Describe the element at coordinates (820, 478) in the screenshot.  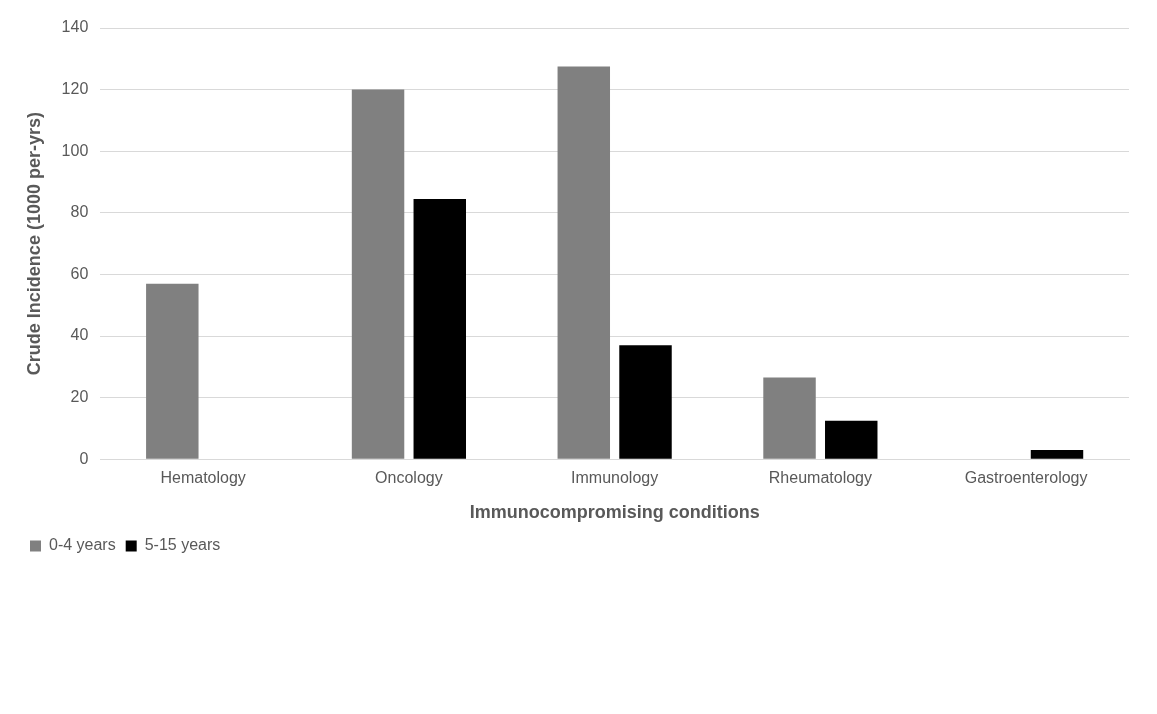
I see `x-tick-label: Rheumatology` at that location.